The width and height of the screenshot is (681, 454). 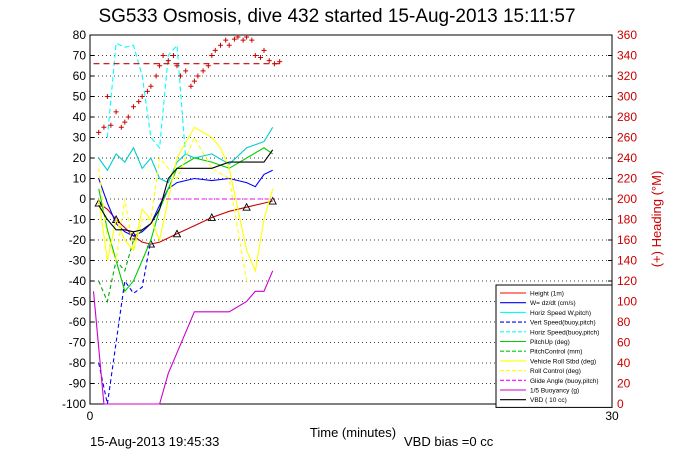 What do you see at coordinates (353, 432) in the screenshot?
I see `x-axis-label: Time (minutes)` at bounding box center [353, 432].